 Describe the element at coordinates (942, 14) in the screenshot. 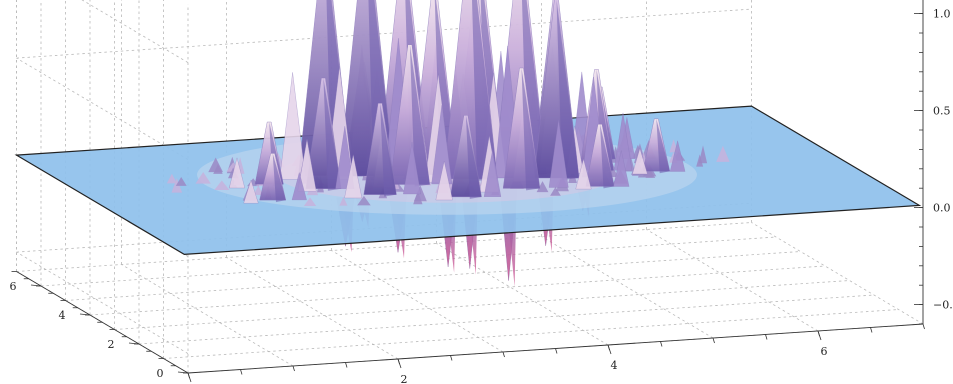

I see `z-tick-label: 1.0` at that location.